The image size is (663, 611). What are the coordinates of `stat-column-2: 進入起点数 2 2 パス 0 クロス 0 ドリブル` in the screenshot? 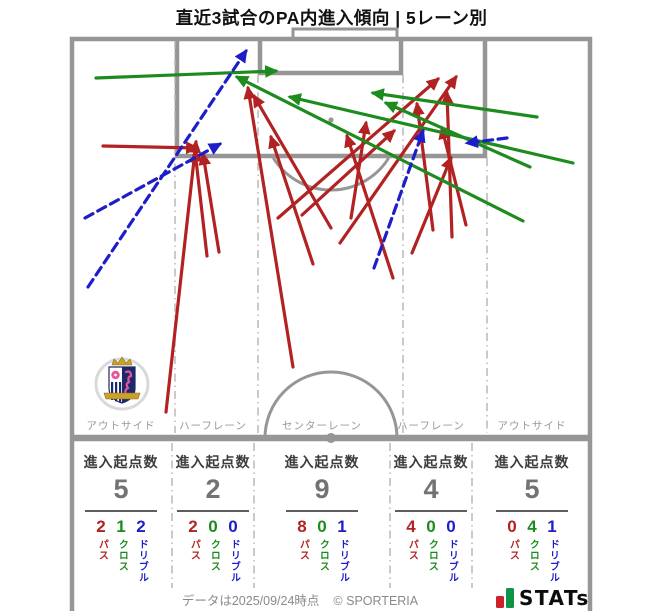 It's located at (213, 513).